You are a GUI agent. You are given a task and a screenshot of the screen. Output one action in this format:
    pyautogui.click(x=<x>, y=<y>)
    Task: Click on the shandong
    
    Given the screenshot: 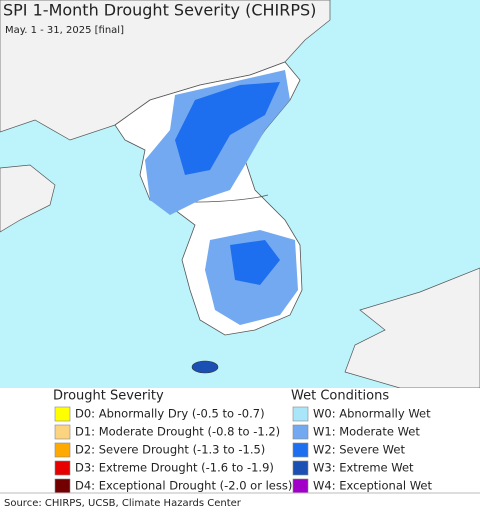 What is the action you would take?
    pyautogui.click(x=28, y=198)
    